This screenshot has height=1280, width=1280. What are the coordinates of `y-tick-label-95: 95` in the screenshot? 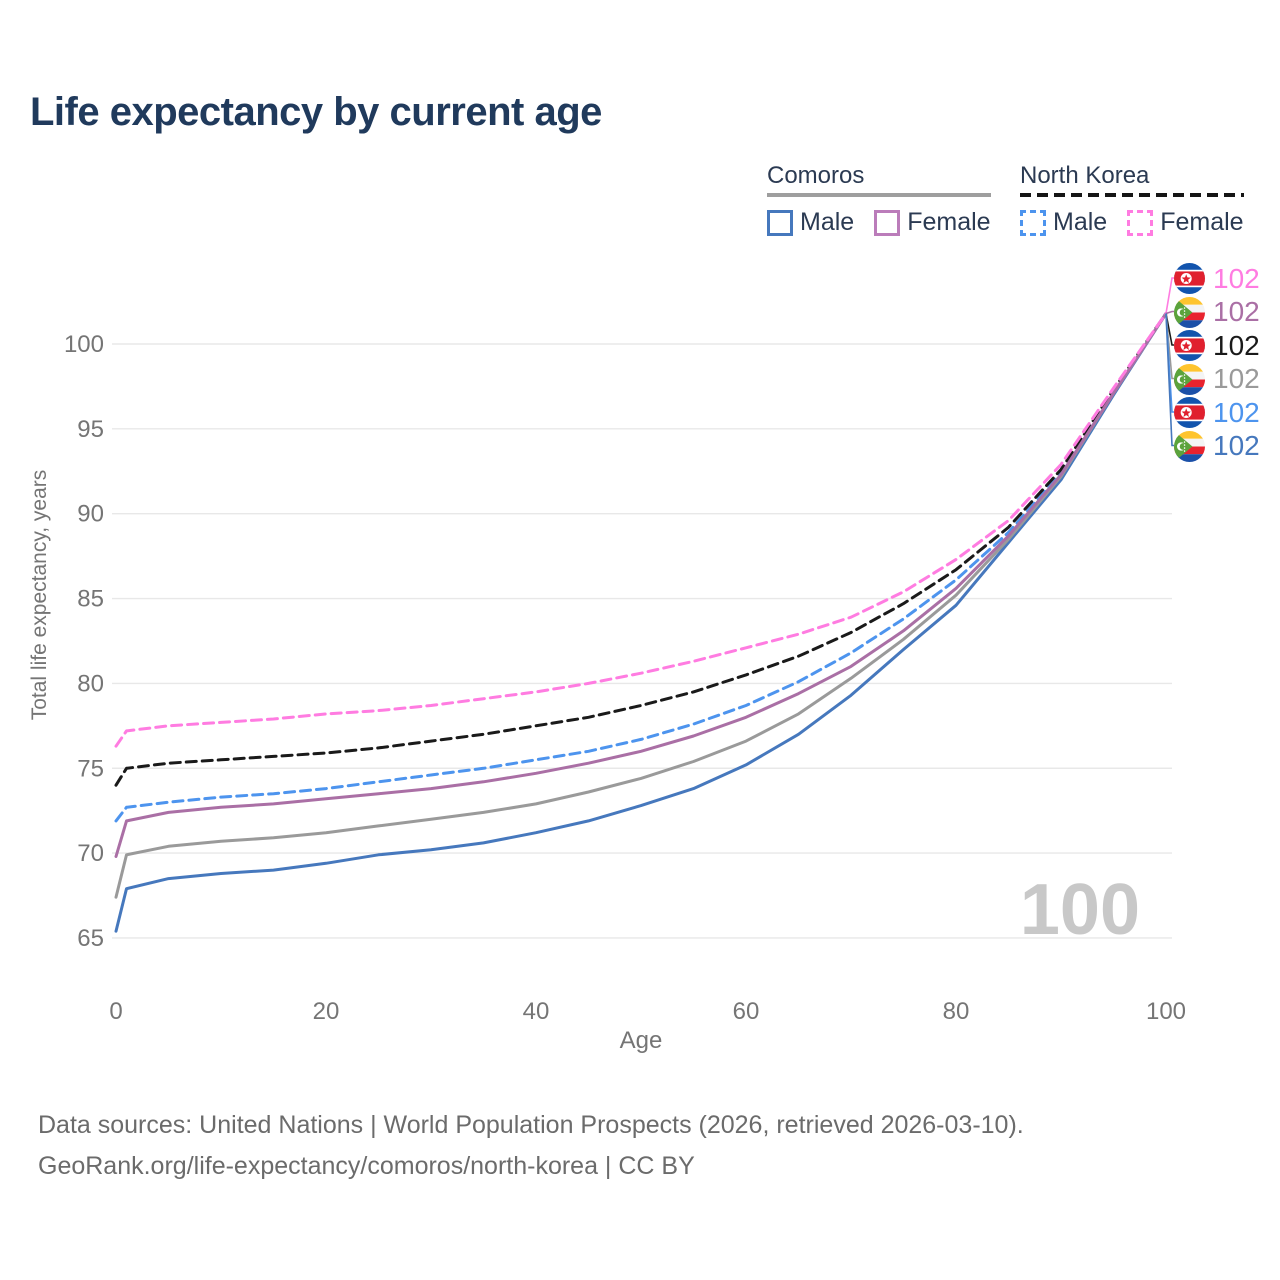 It's located at (90, 429).